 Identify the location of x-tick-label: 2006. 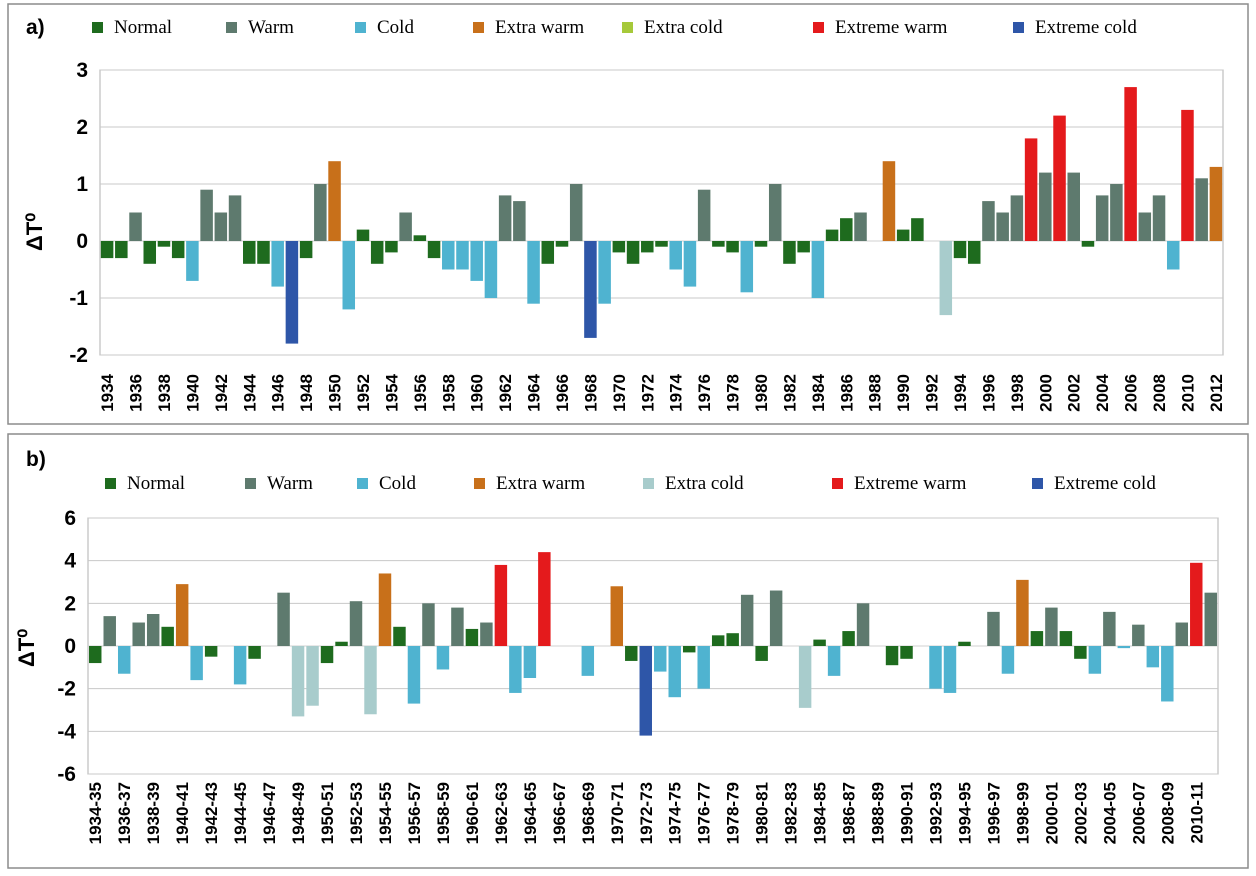
(1131, 393).